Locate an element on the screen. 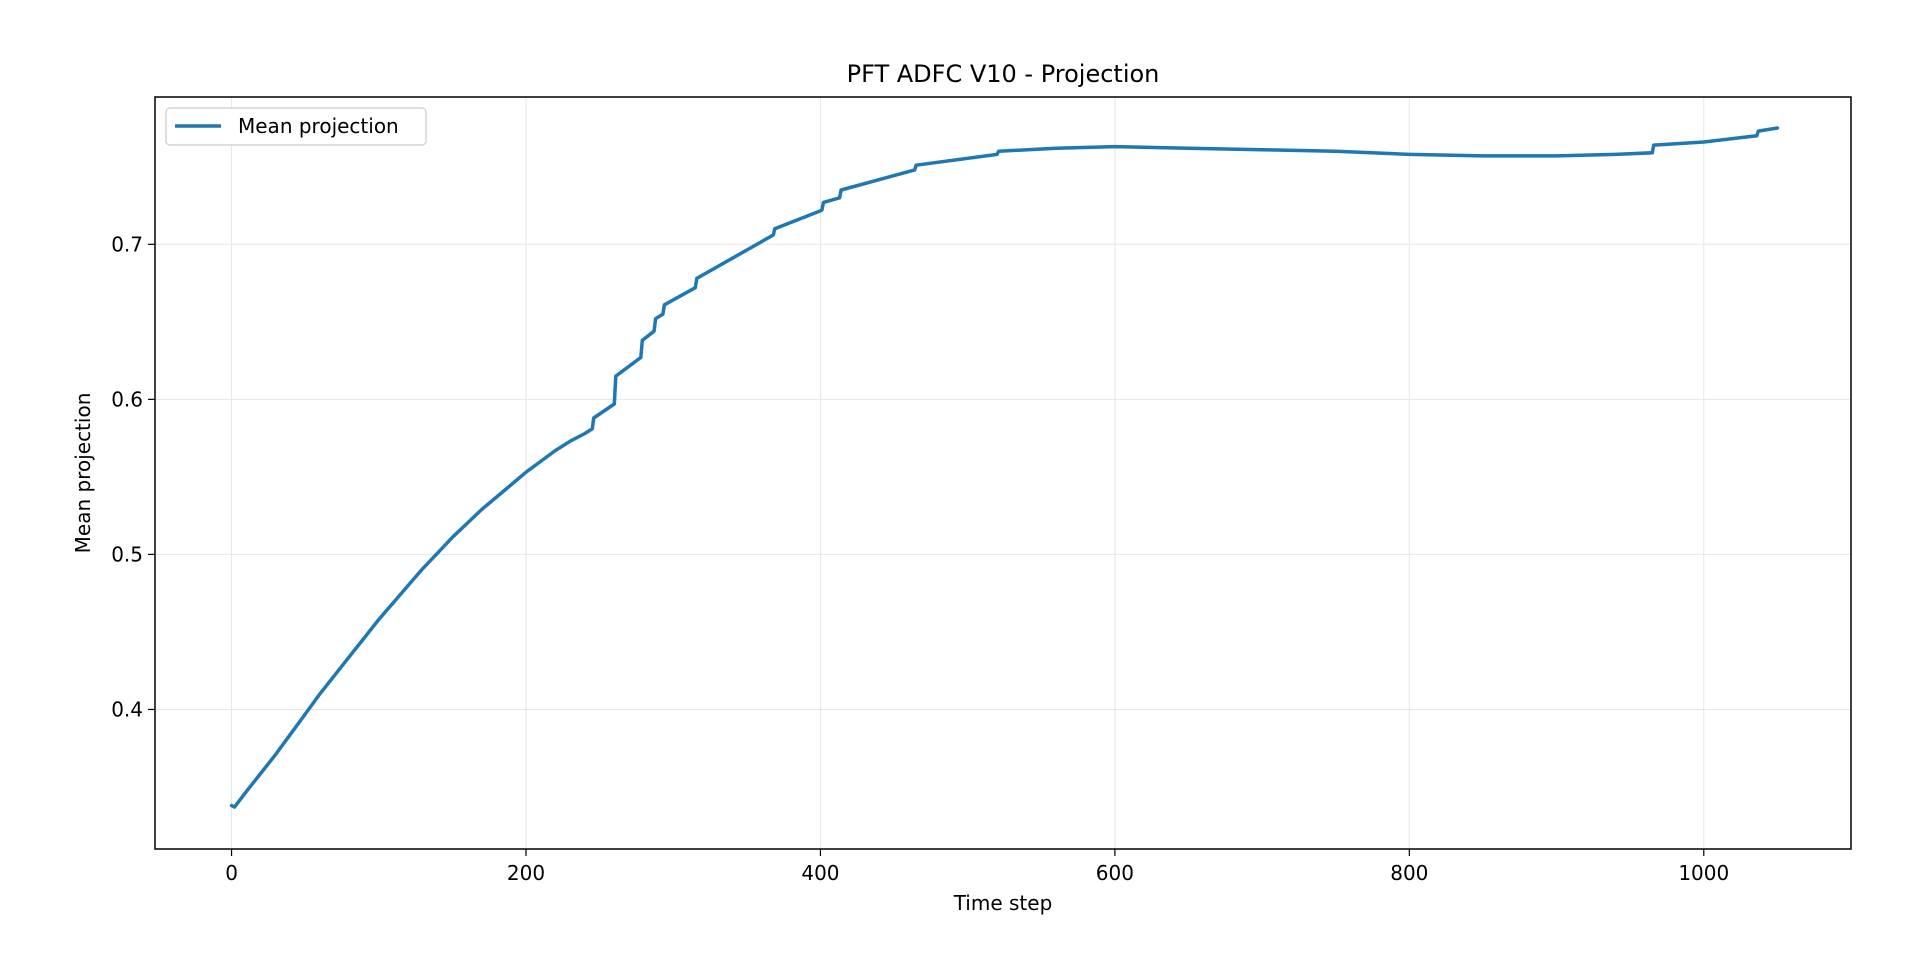 Image resolution: width=1920 pixels, height=960 pixels. y-tick-label: 0.6 is located at coordinates (127, 399).